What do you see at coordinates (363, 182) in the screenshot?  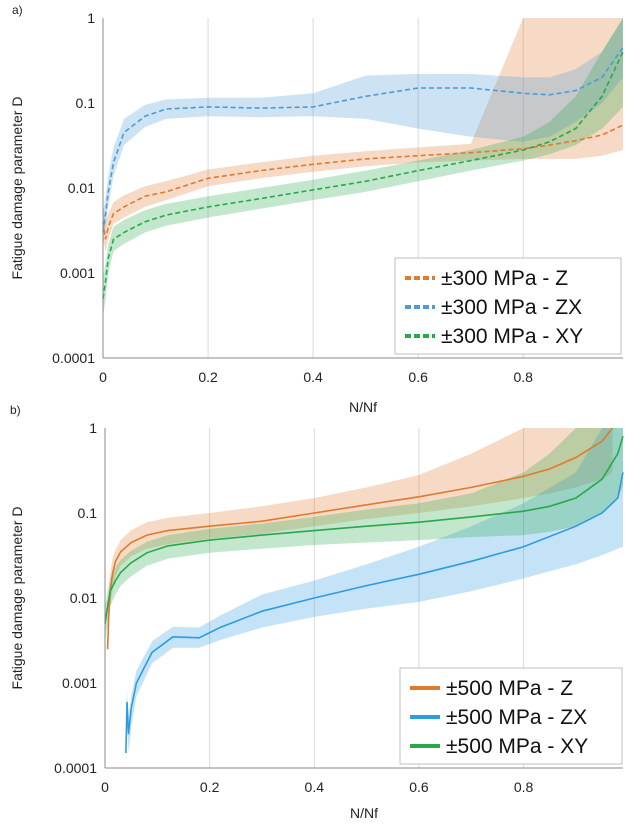 I see `series-line-pm300-mpa-z` at bounding box center [363, 182].